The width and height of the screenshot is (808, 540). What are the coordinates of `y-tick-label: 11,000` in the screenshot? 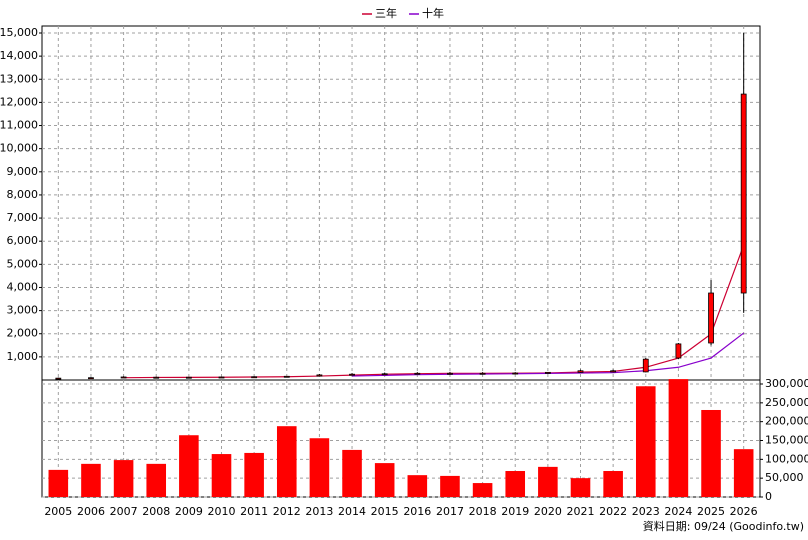 It's located at (19, 125).